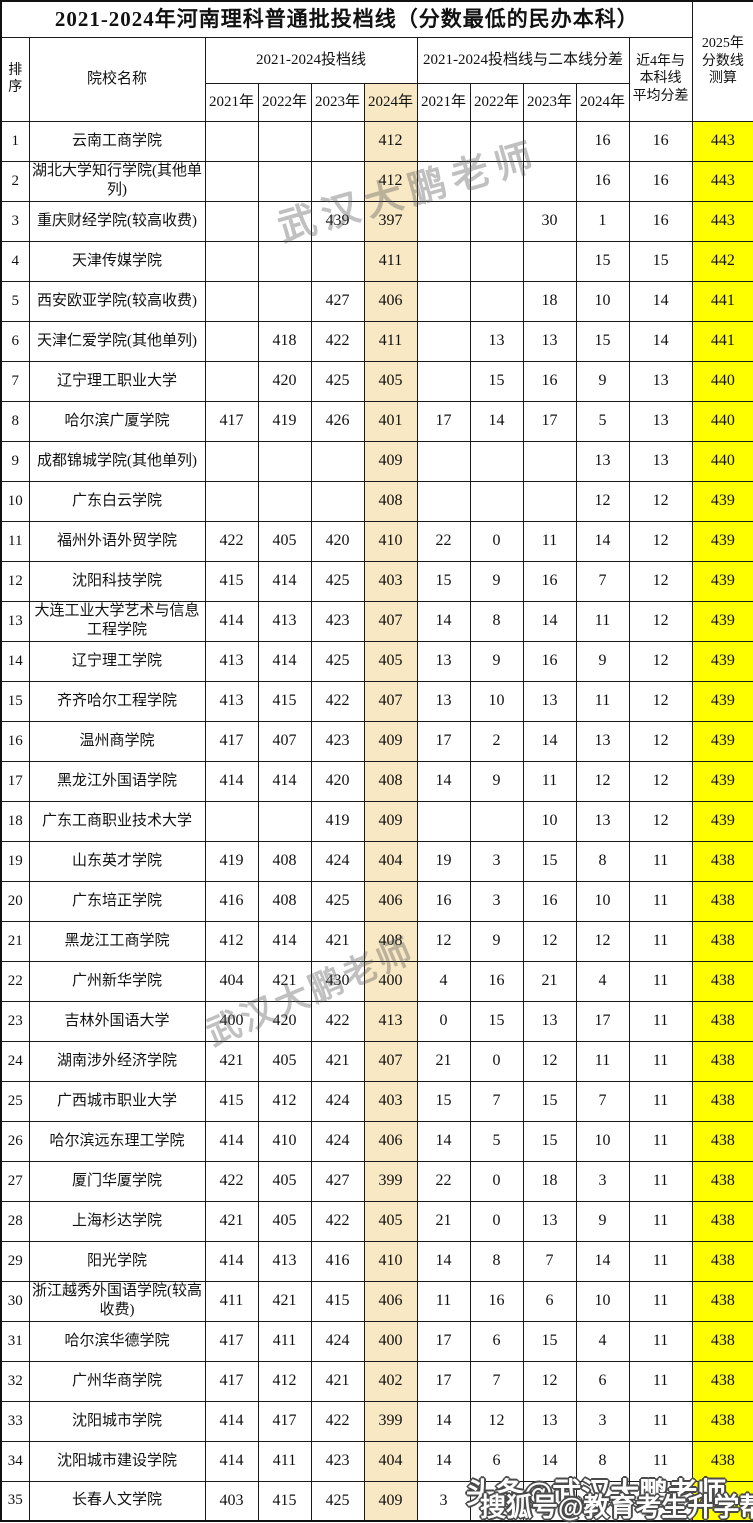  I want to click on diff-2022-cell: 8, so click(496, 621).